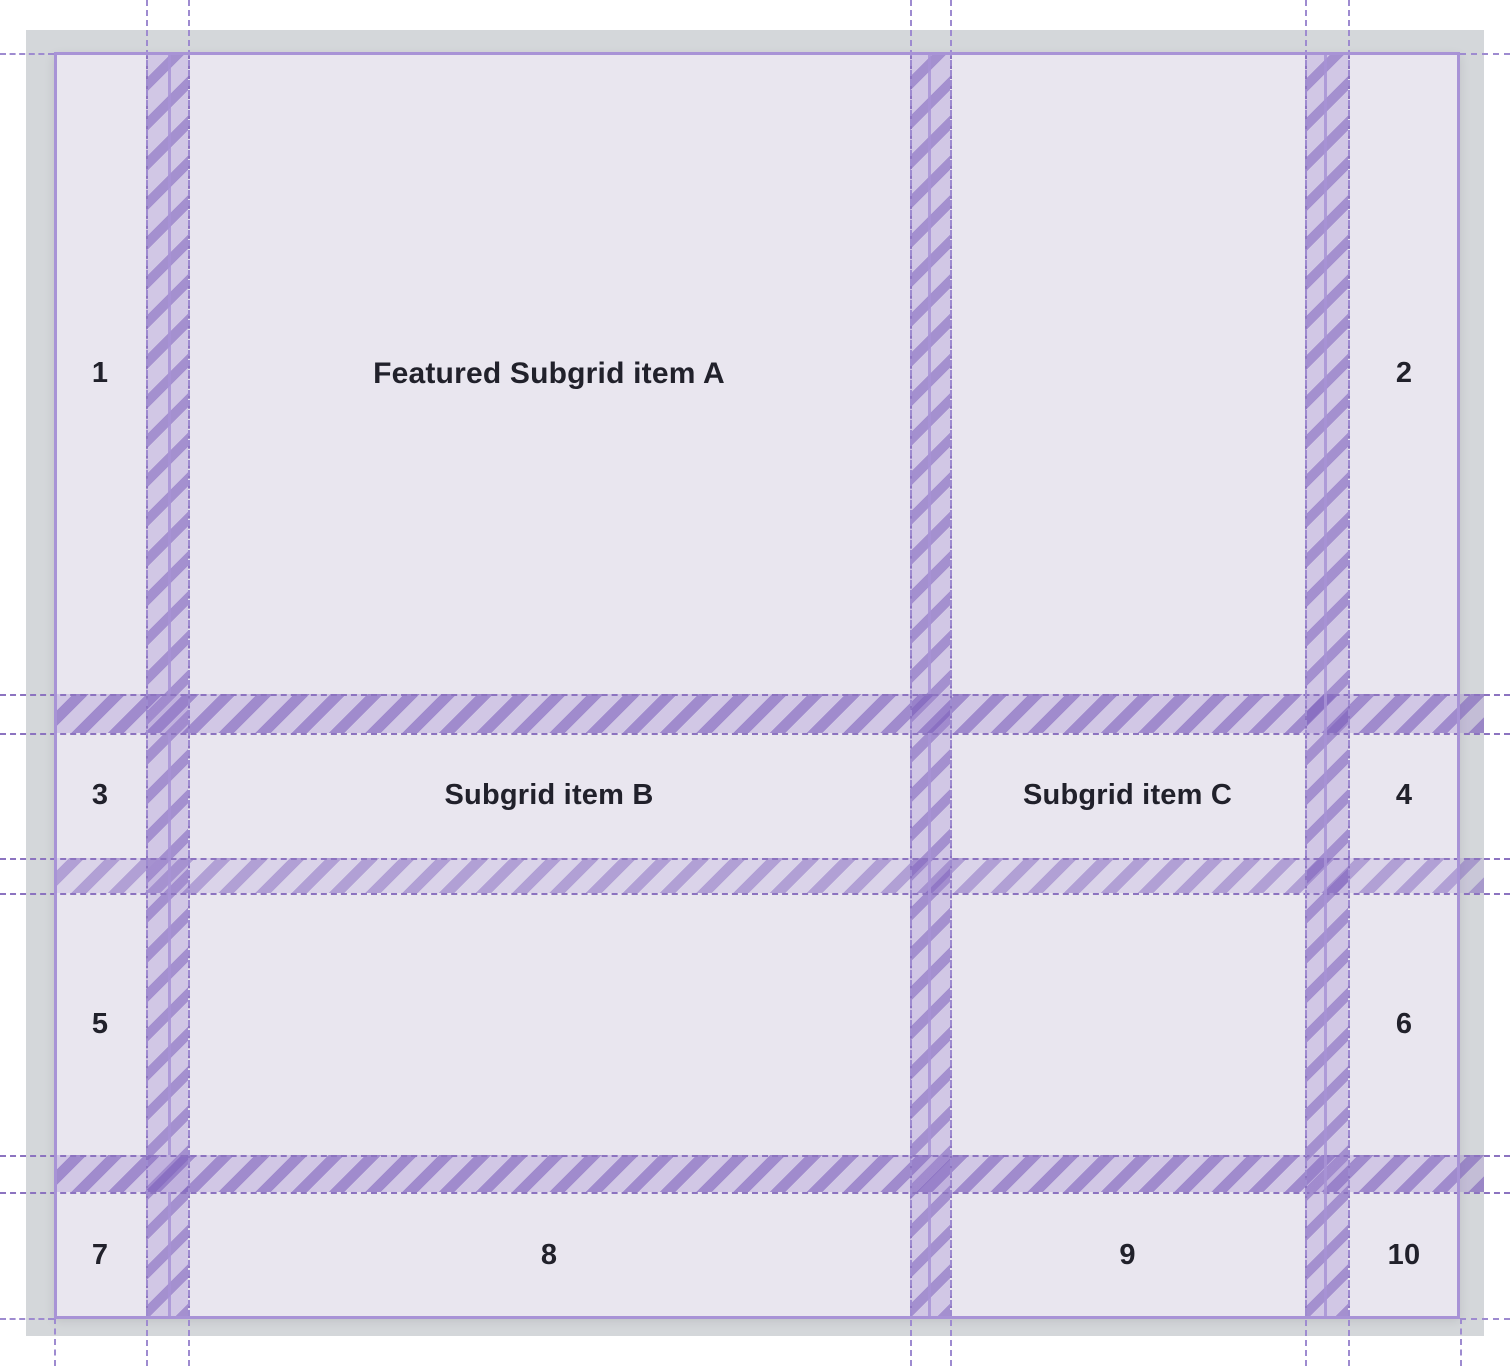 The width and height of the screenshot is (1510, 1366). I want to click on grid-cell-10: 10, so click(1404, 1255).